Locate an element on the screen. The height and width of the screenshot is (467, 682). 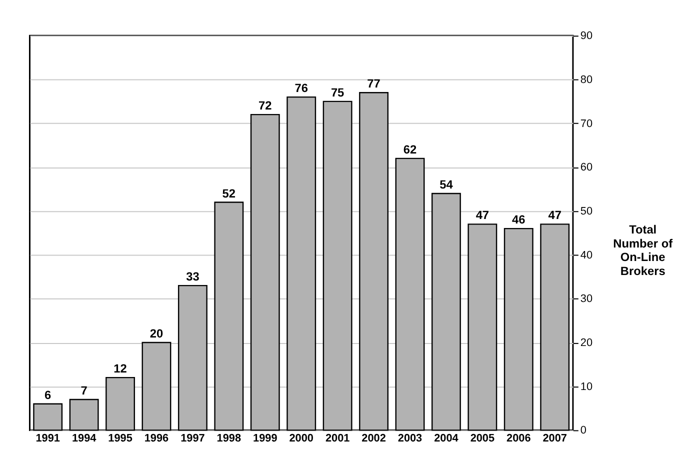
x-tick-label: 1998 is located at coordinates (229, 438).